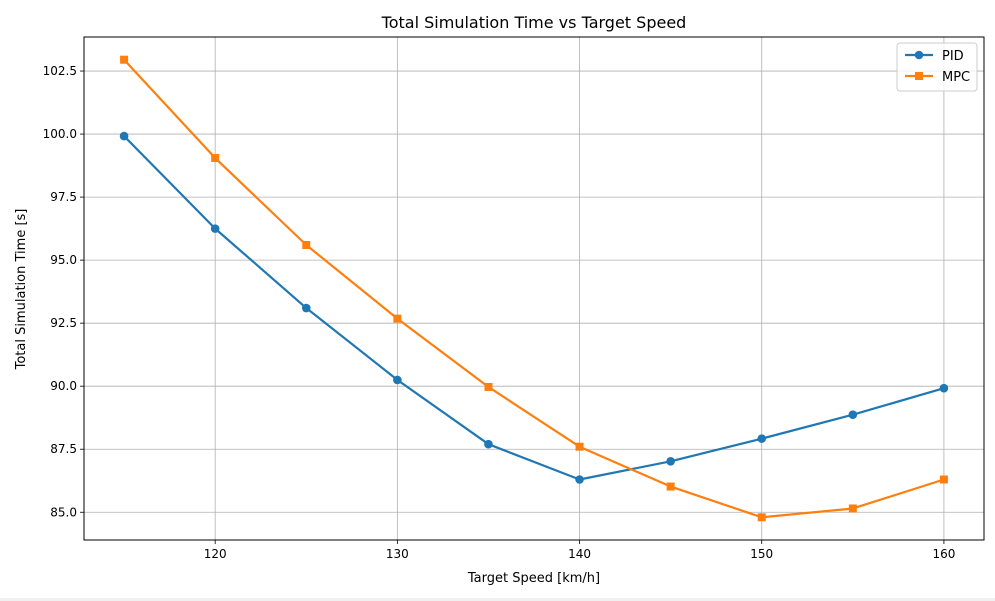 This screenshot has width=995, height=601. Describe the element at coordinates (943, 554) in the screenshot. I see `x-tick-label: 160` at that location.